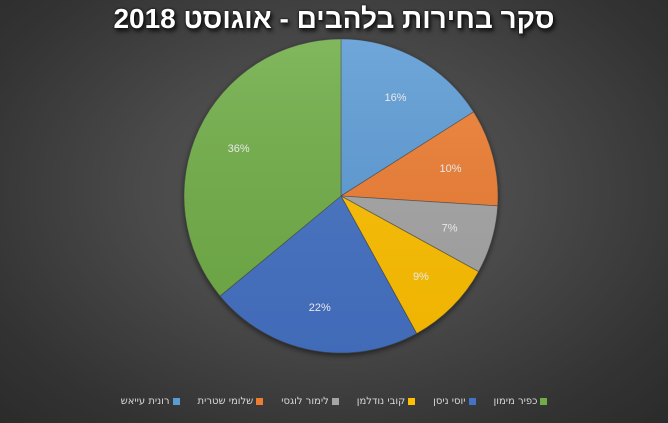 Image resolution: width=668 pixels, height=423 pixels. I want to click on legend-item-kobi: קובי נודלמן, so click(386, 401).